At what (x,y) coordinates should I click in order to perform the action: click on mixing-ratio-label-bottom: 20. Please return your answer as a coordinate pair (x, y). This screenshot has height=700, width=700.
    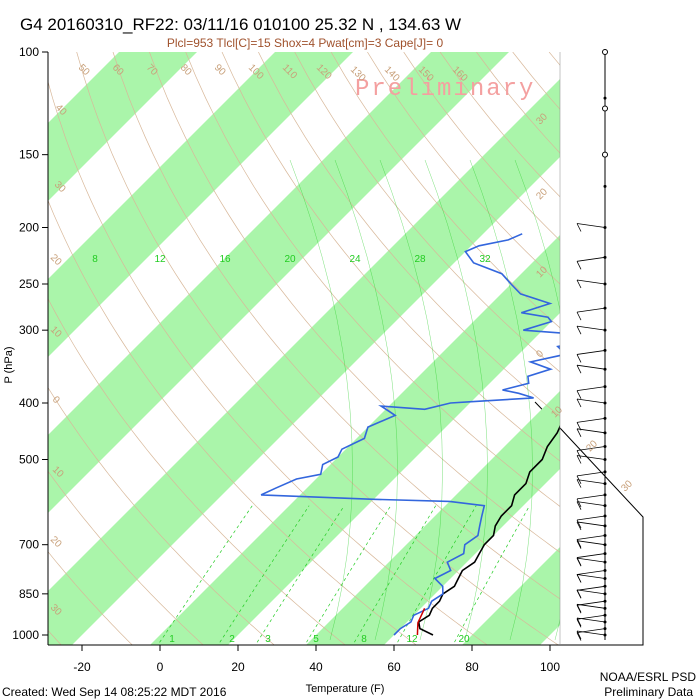
    Looking at the image, I should click on (464, 639).